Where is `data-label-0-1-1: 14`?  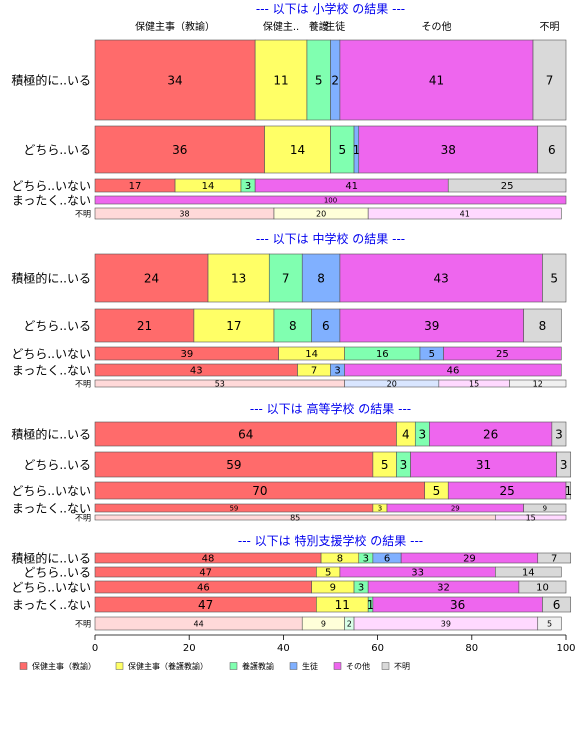
data-label-0-1-1: 14 is located at coordinates (297, 150).